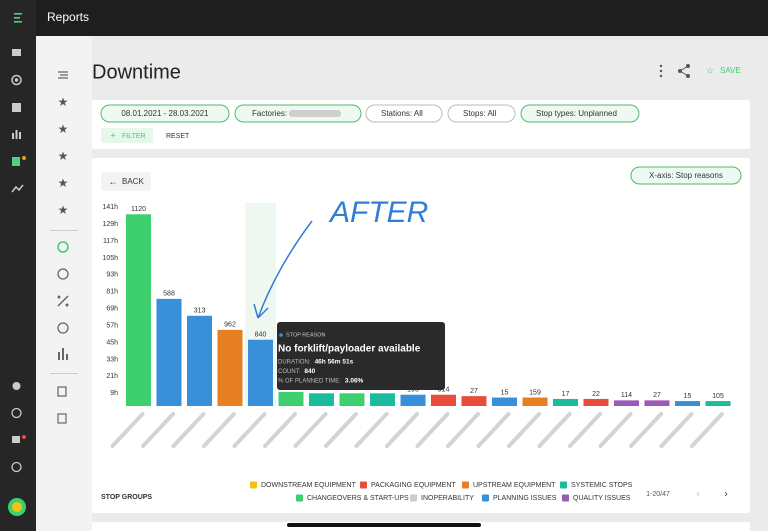 This screenshot has height=531, width=768. What do you see at coordinates (730, 70) in the screenshot?
I see `save-label: SAVE` at bounding box center [730, 70].